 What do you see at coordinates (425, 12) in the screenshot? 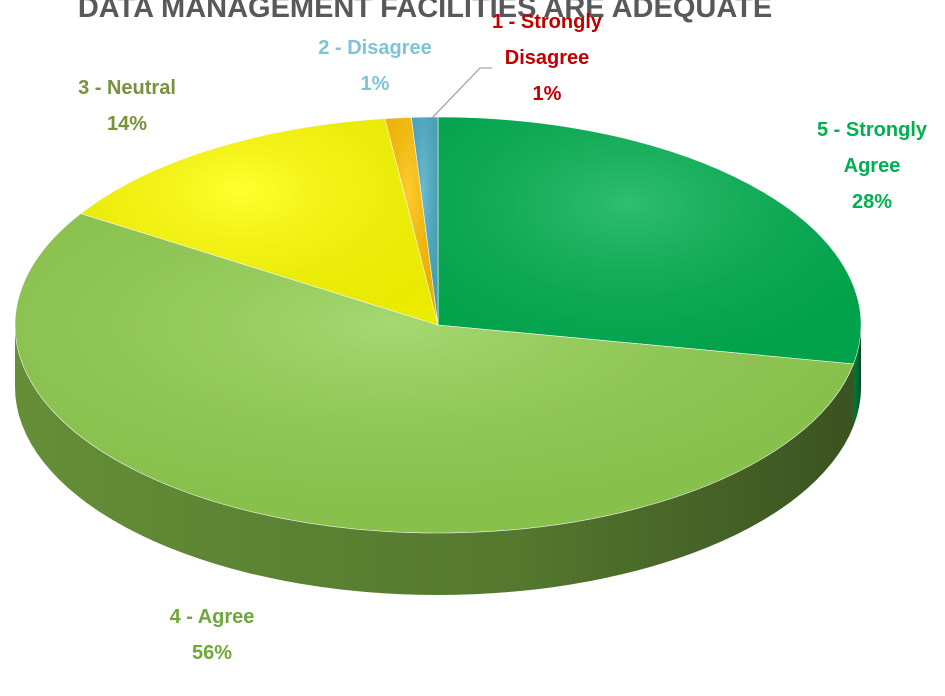
I see `chart-title: DATA MANAGEMENT FACILITIES ARE ADEQUATE` at bounding box center [425, 12].